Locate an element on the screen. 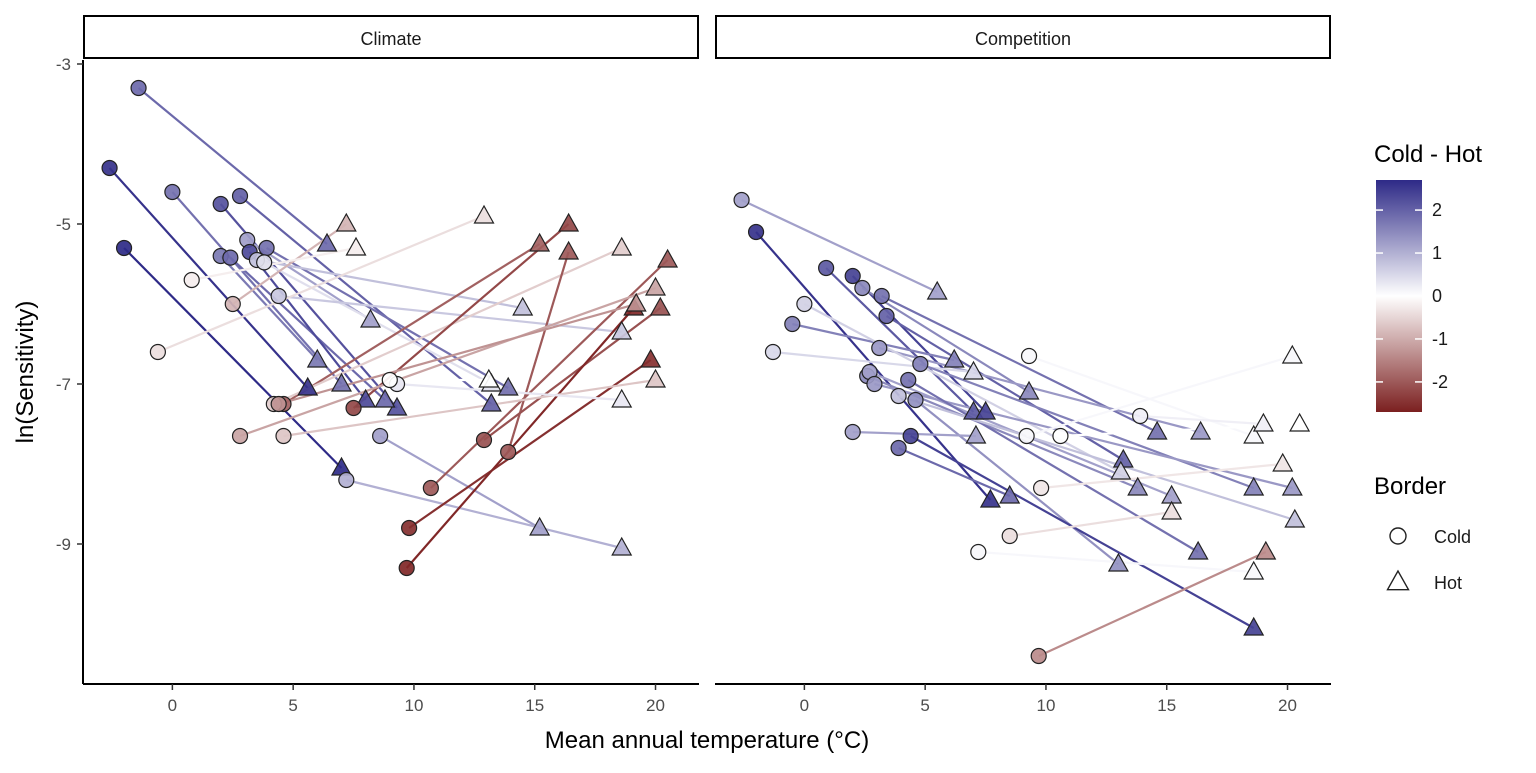 Image resolution: width=1536 pixels, height=773 pixels. facet-strip is located at coordinates (391, 37).